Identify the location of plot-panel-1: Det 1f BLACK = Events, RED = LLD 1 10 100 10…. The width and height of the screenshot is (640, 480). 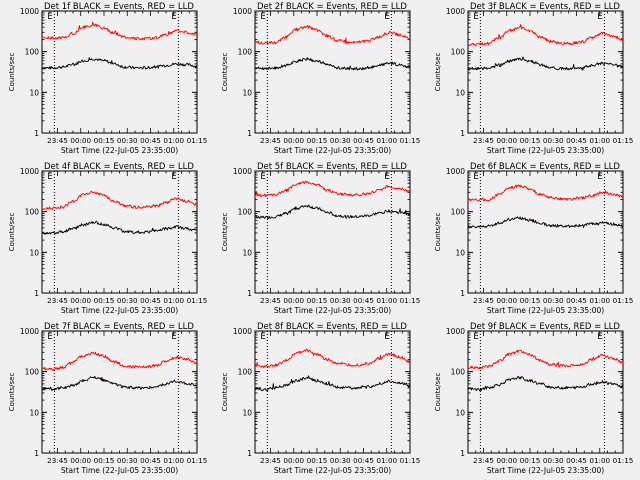
(107, 78).